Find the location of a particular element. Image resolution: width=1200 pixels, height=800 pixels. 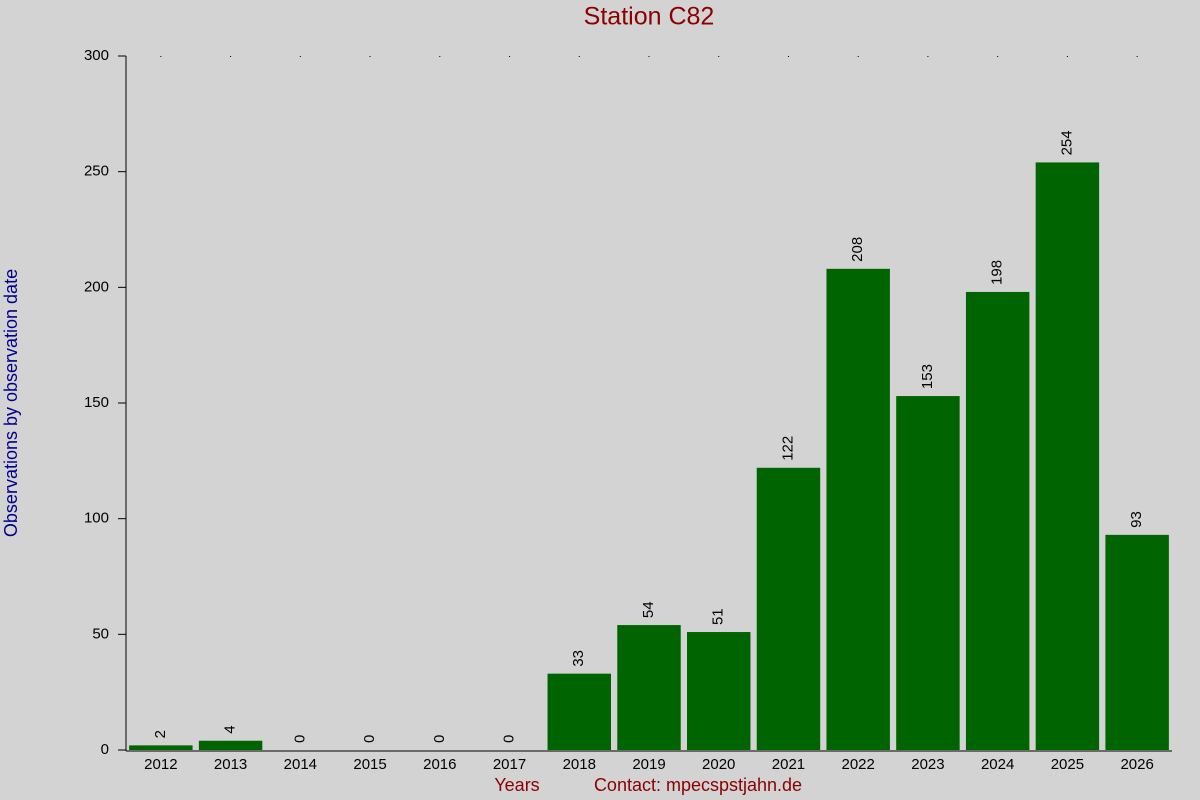

y-tick-label: 100 is located at coordinates (96, 518).